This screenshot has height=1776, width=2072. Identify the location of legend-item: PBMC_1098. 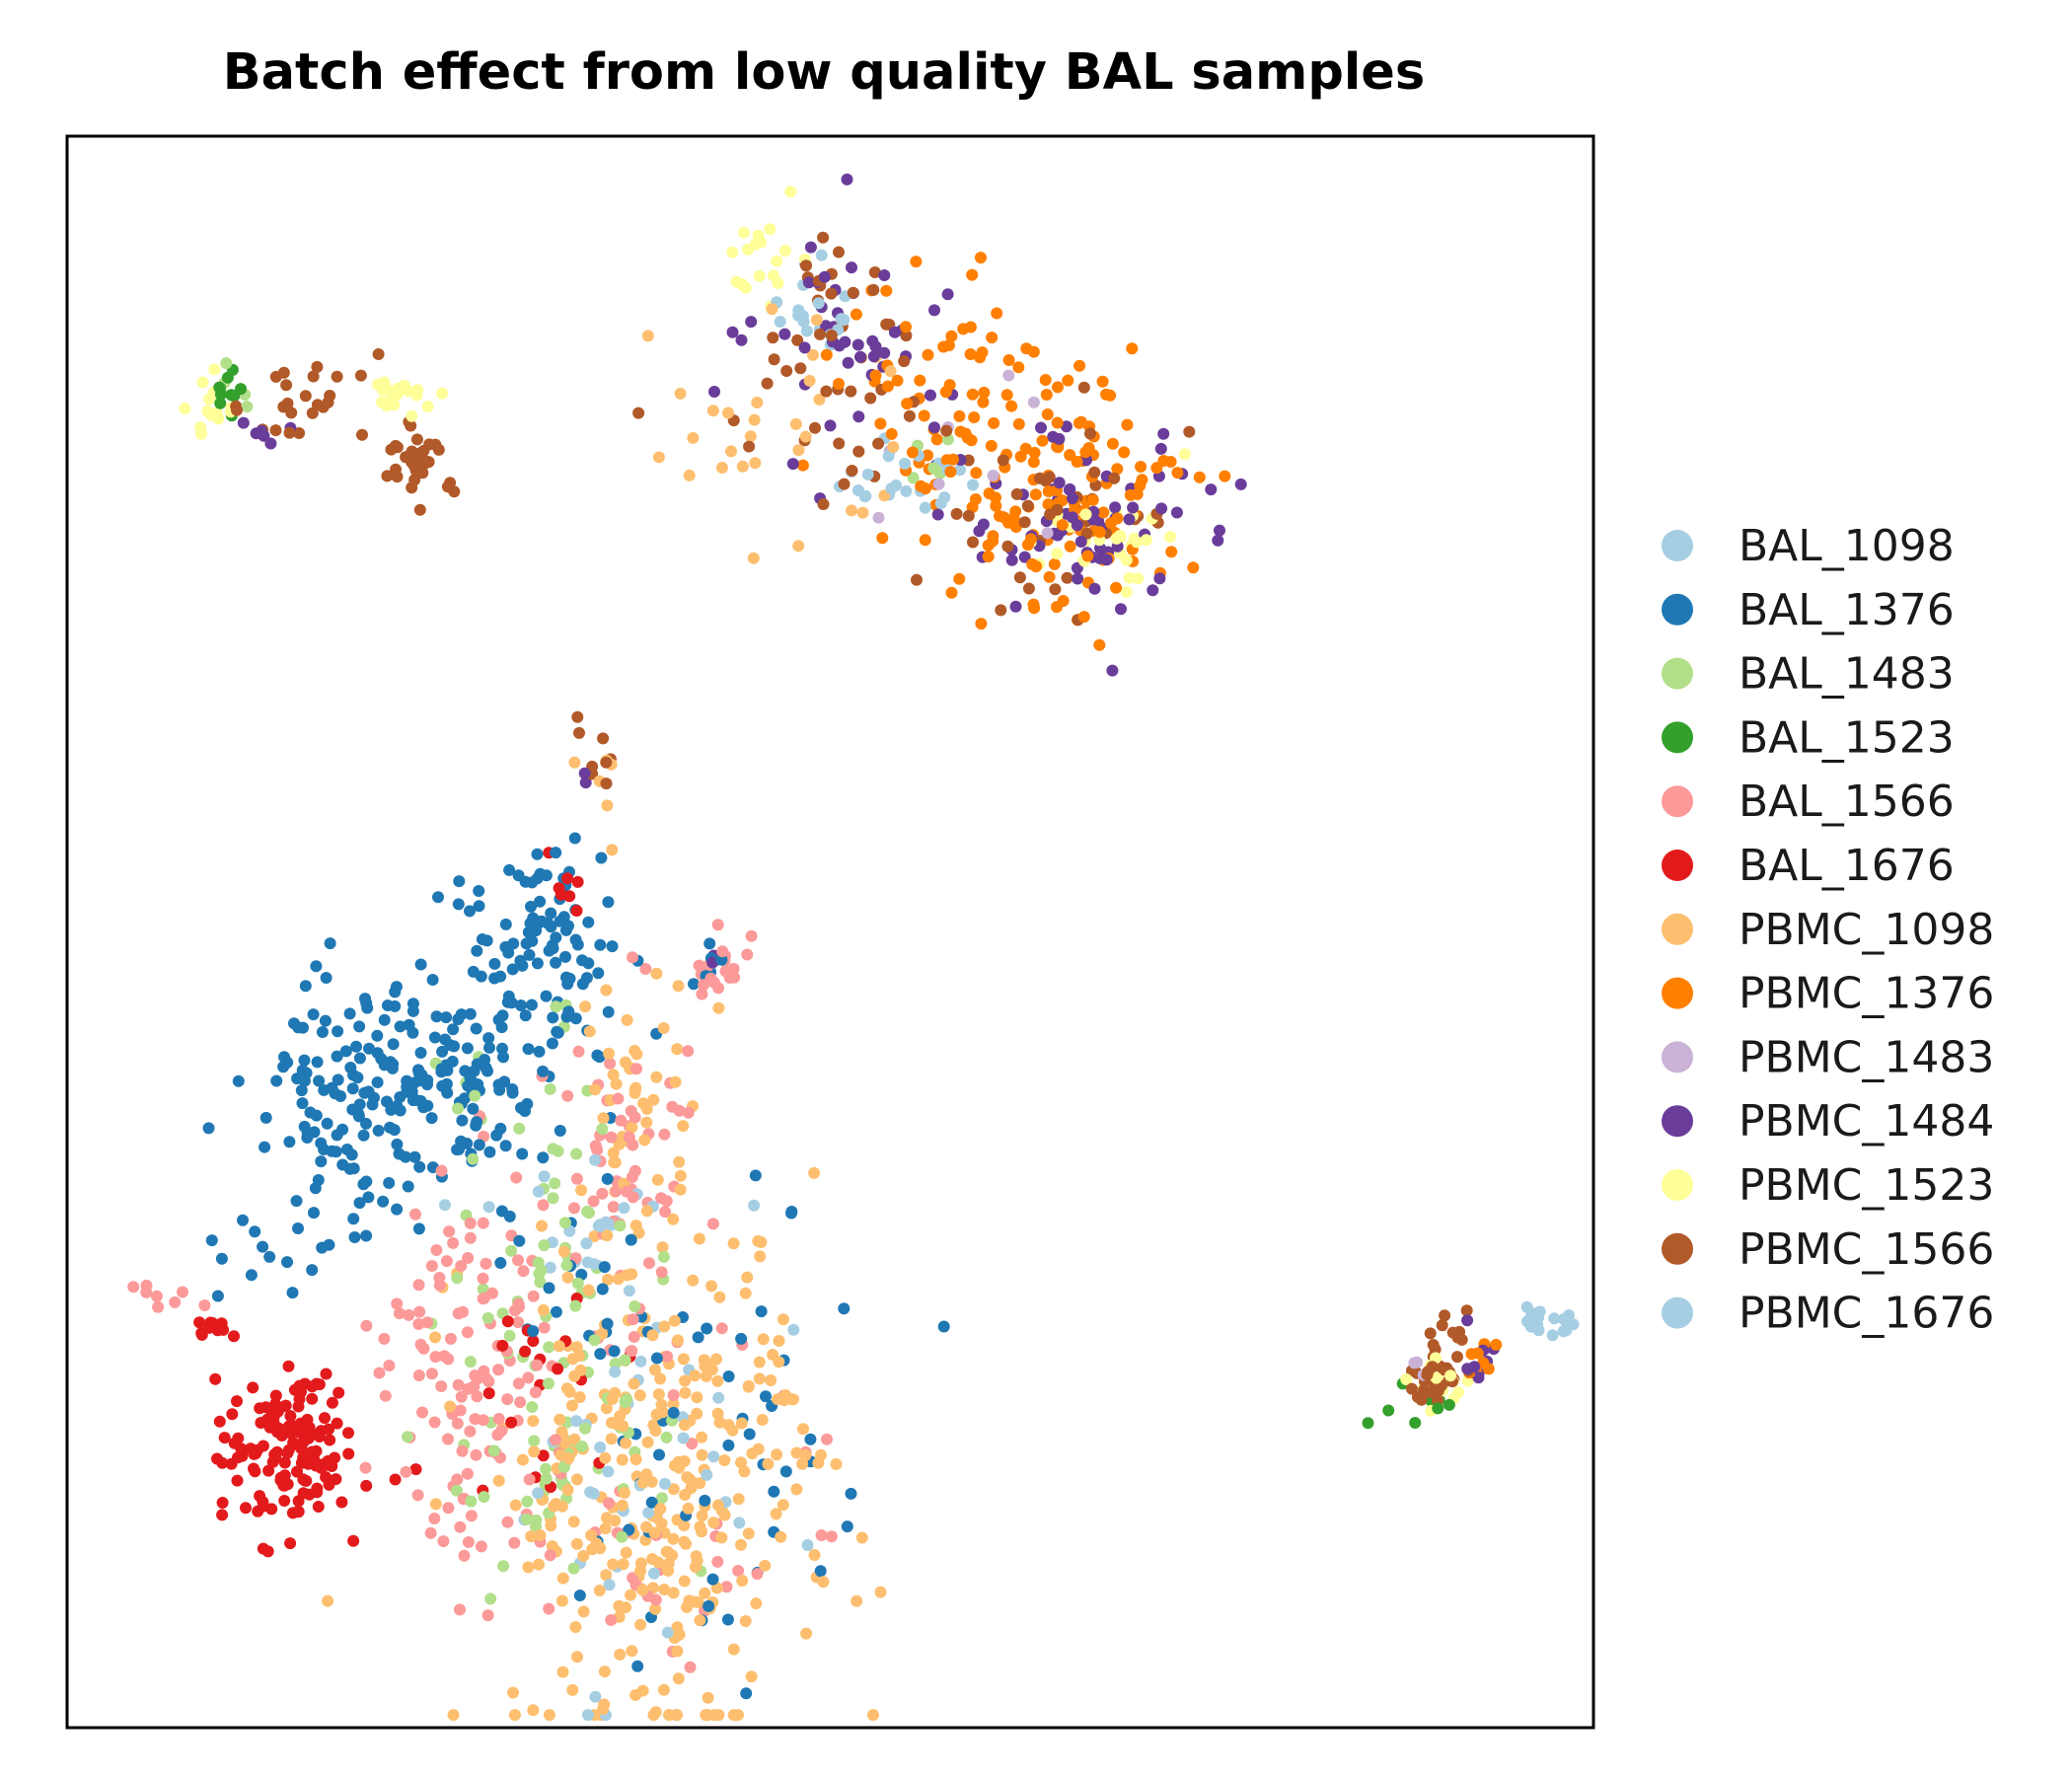
(1828, 930).